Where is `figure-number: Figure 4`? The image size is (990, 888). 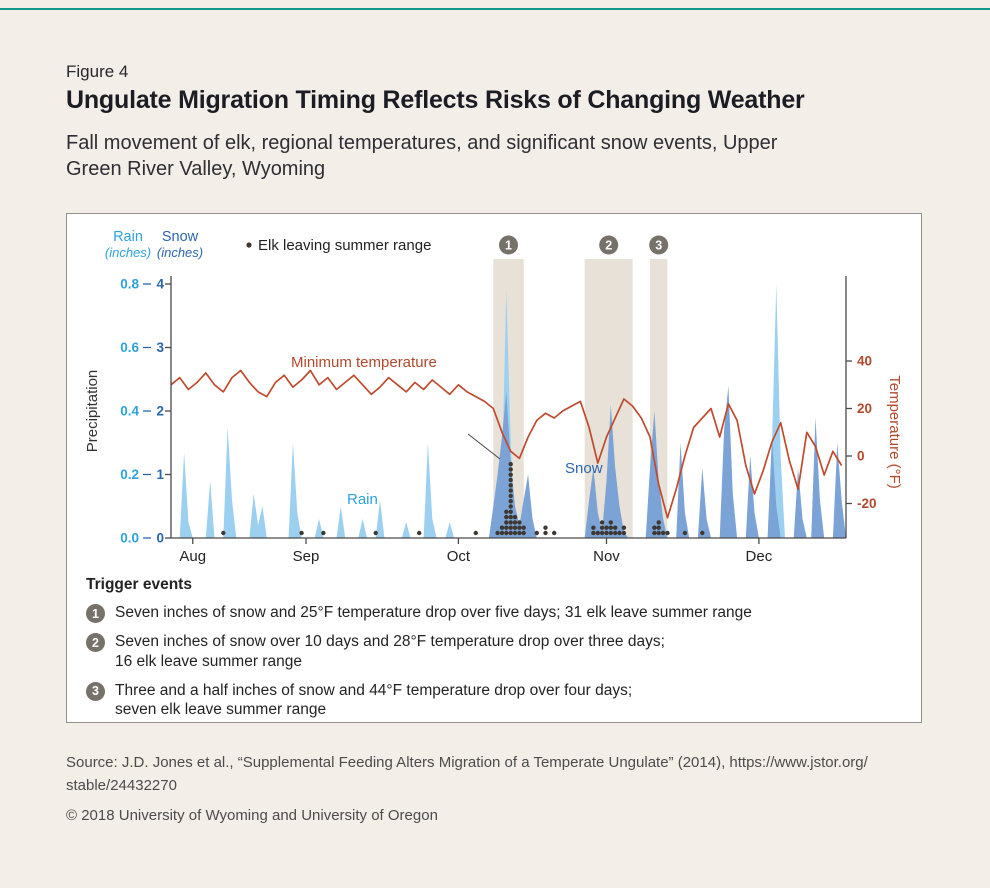 figure-number: Figure 4 is located at coordinates (97, 71).